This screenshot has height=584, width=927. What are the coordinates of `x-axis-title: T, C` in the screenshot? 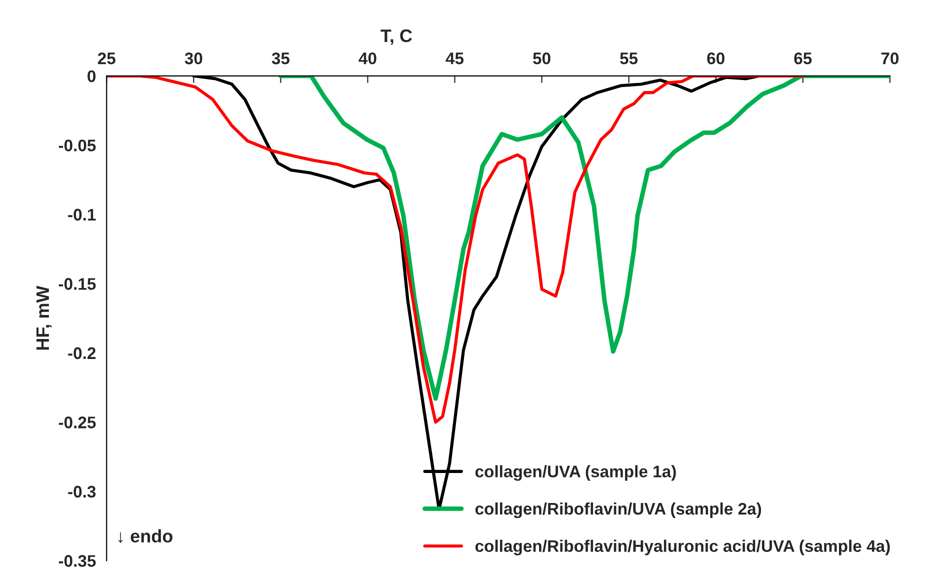 It's located at (396, 37).